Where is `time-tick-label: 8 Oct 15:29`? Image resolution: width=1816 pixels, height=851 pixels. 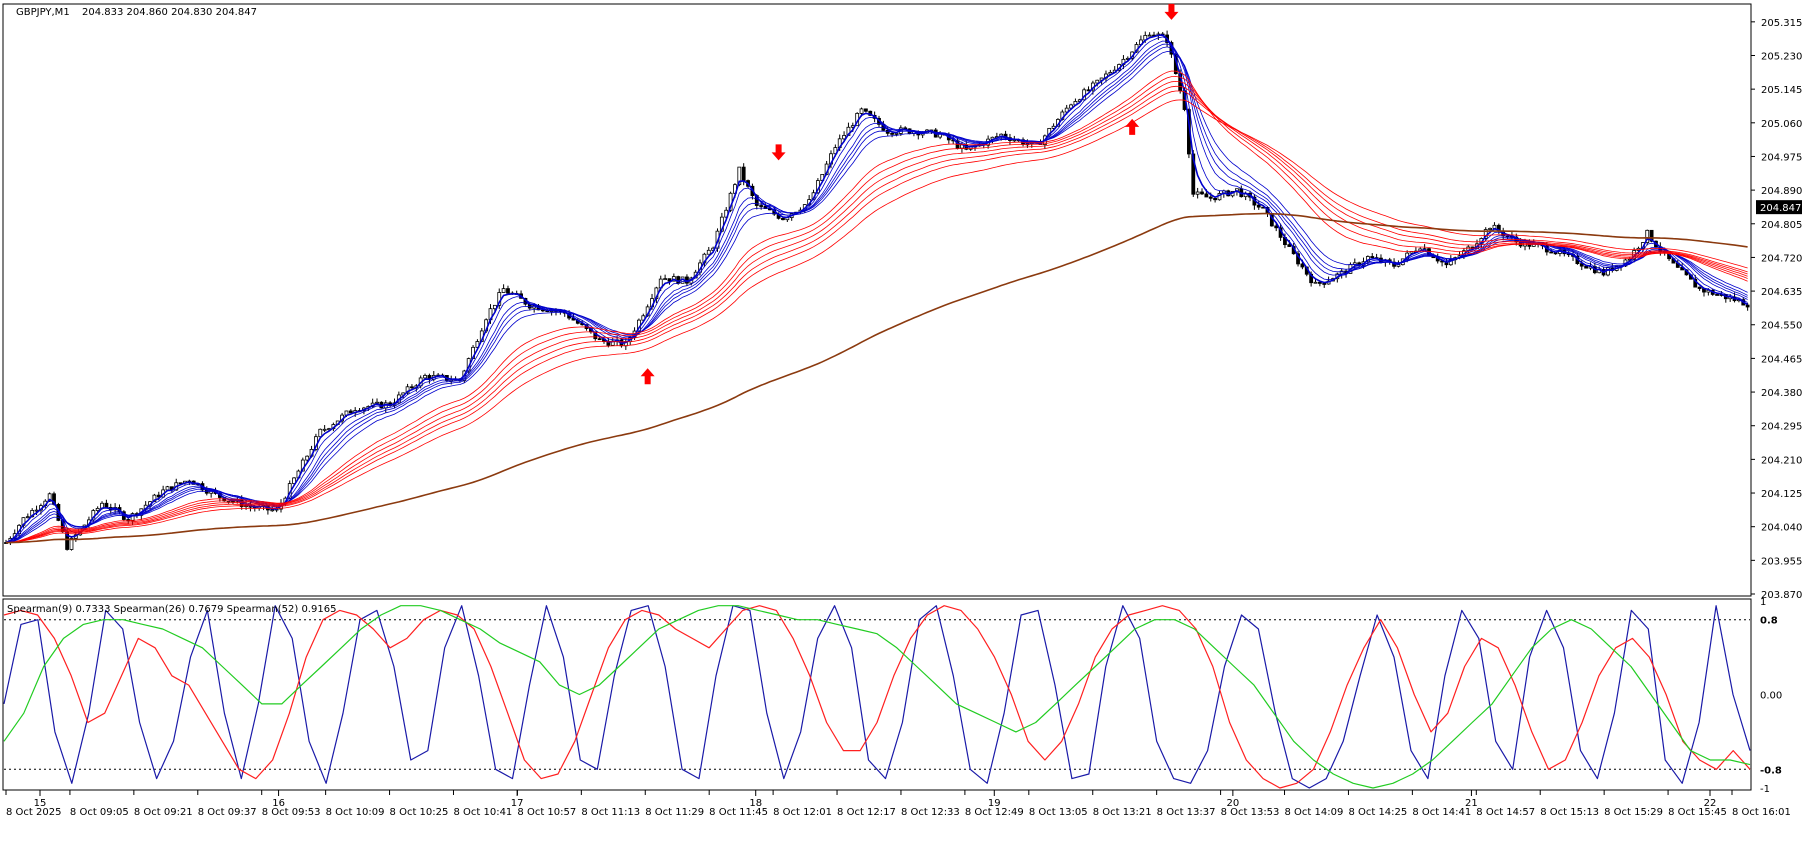 time-tick-label: 8 Oct 15:29 is located at coordinates (1633, 812).